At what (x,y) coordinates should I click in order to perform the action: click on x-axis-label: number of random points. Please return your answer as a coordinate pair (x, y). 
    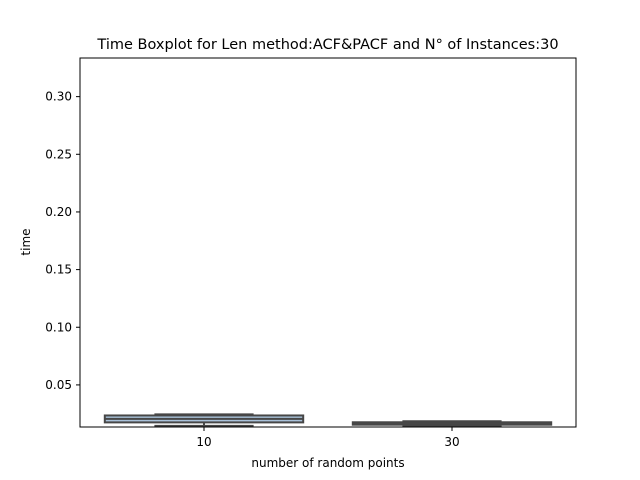
    Looking at the image, I should click on (327, 463).